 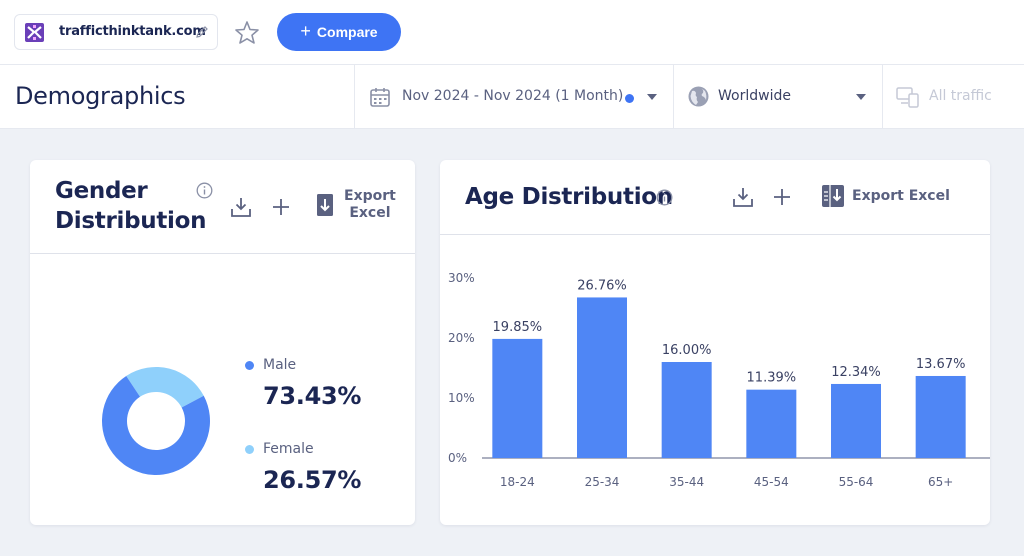 I want to click on bar-value-label: 11.39%, so click(x=772, y=378).